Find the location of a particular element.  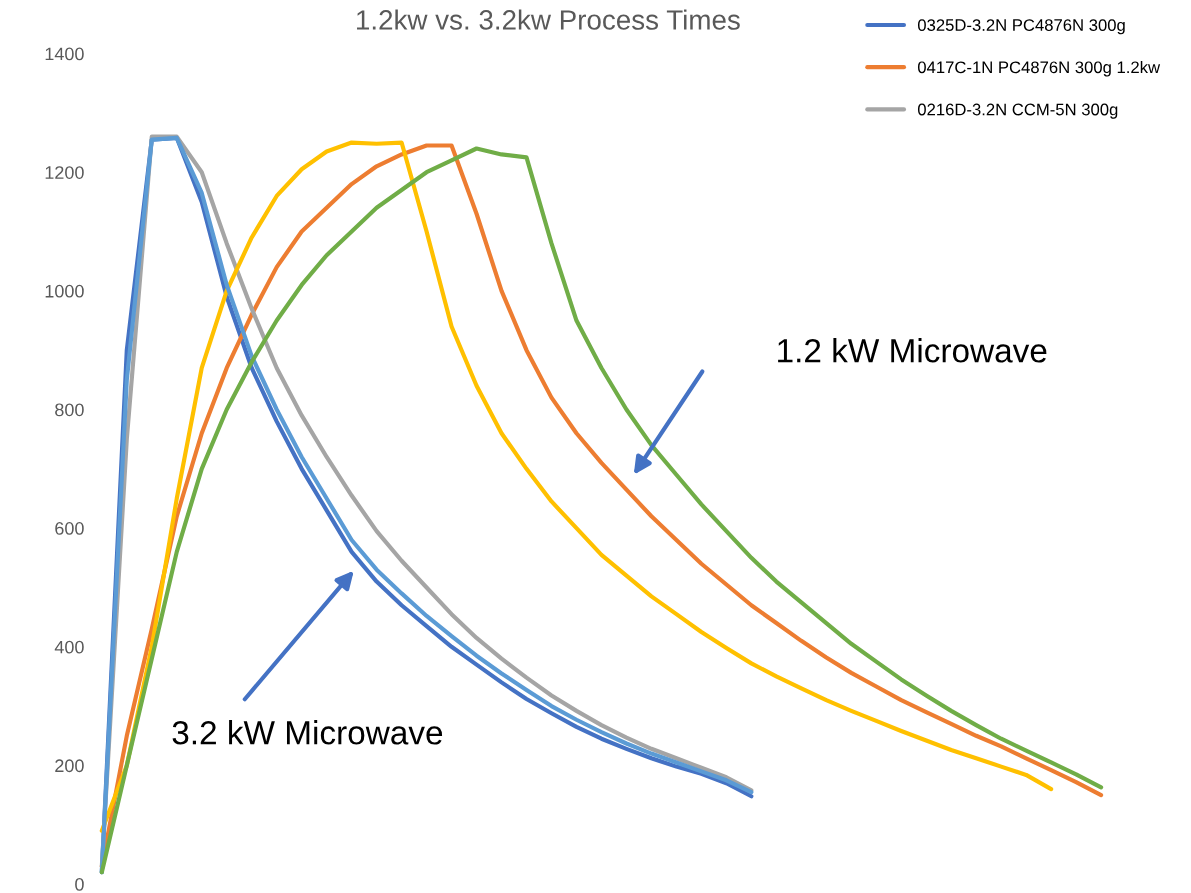

annotation: 3.2 kW Microwave is located at coordinates (307, 732).